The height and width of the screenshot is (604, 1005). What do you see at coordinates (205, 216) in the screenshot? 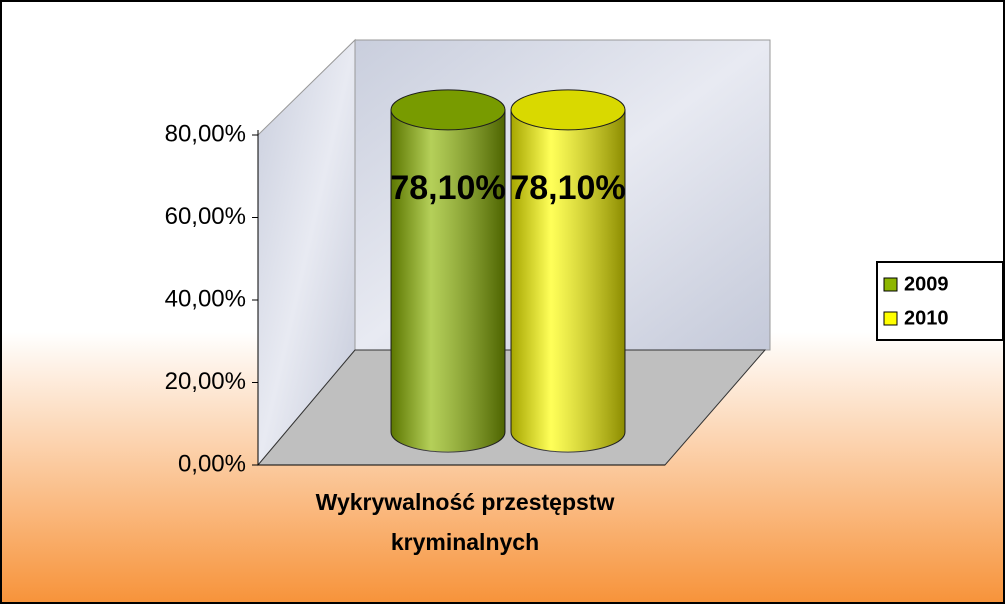
I see `y-tick-label: 60,00%` at bounding box center [205, 216].